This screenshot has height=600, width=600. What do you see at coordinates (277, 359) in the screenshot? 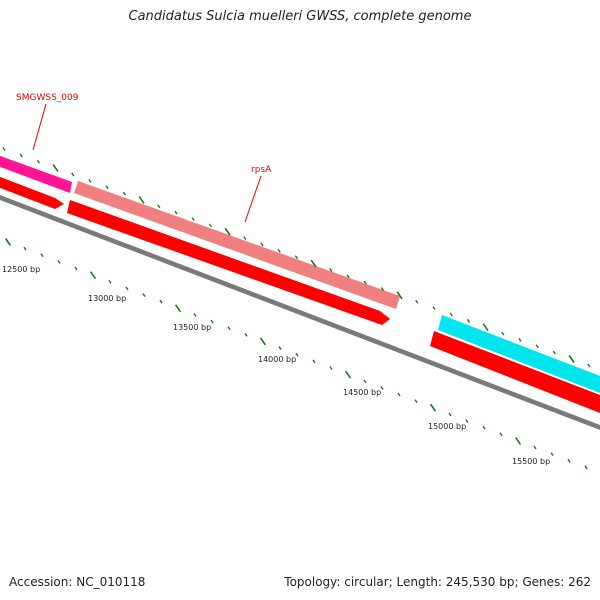
I see `bp-label: 14000 bp` at bounding box center [277, 359].